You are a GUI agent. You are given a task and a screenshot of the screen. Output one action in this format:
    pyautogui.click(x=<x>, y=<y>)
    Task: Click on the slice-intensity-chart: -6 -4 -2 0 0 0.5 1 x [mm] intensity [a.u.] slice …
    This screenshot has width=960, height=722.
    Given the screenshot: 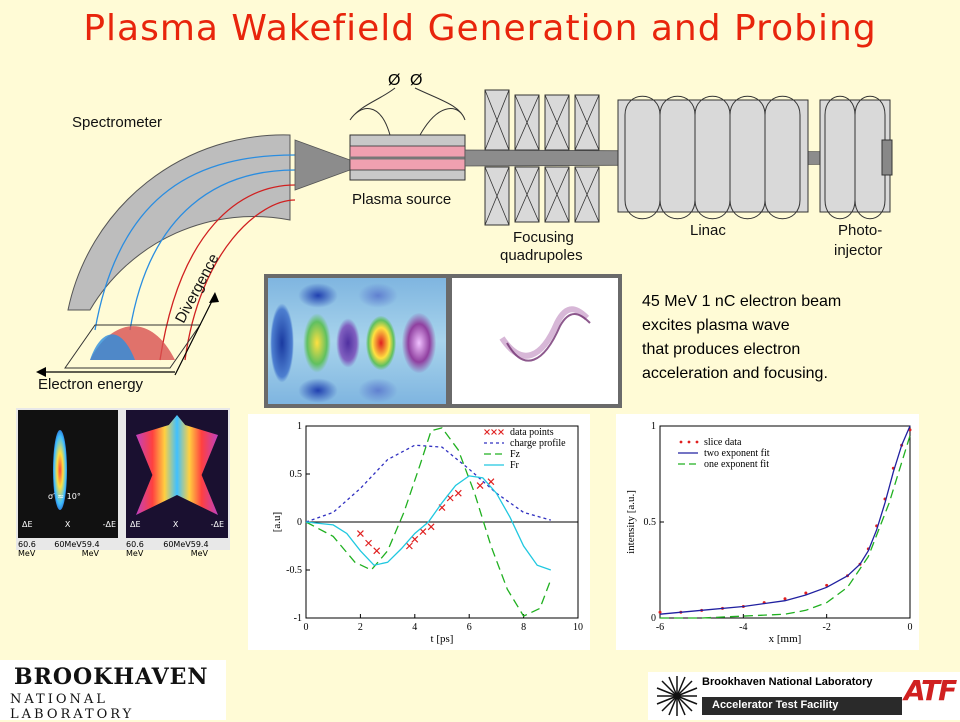 What is the action you would take?
    pyautogui.click(x=767, y=532)
    